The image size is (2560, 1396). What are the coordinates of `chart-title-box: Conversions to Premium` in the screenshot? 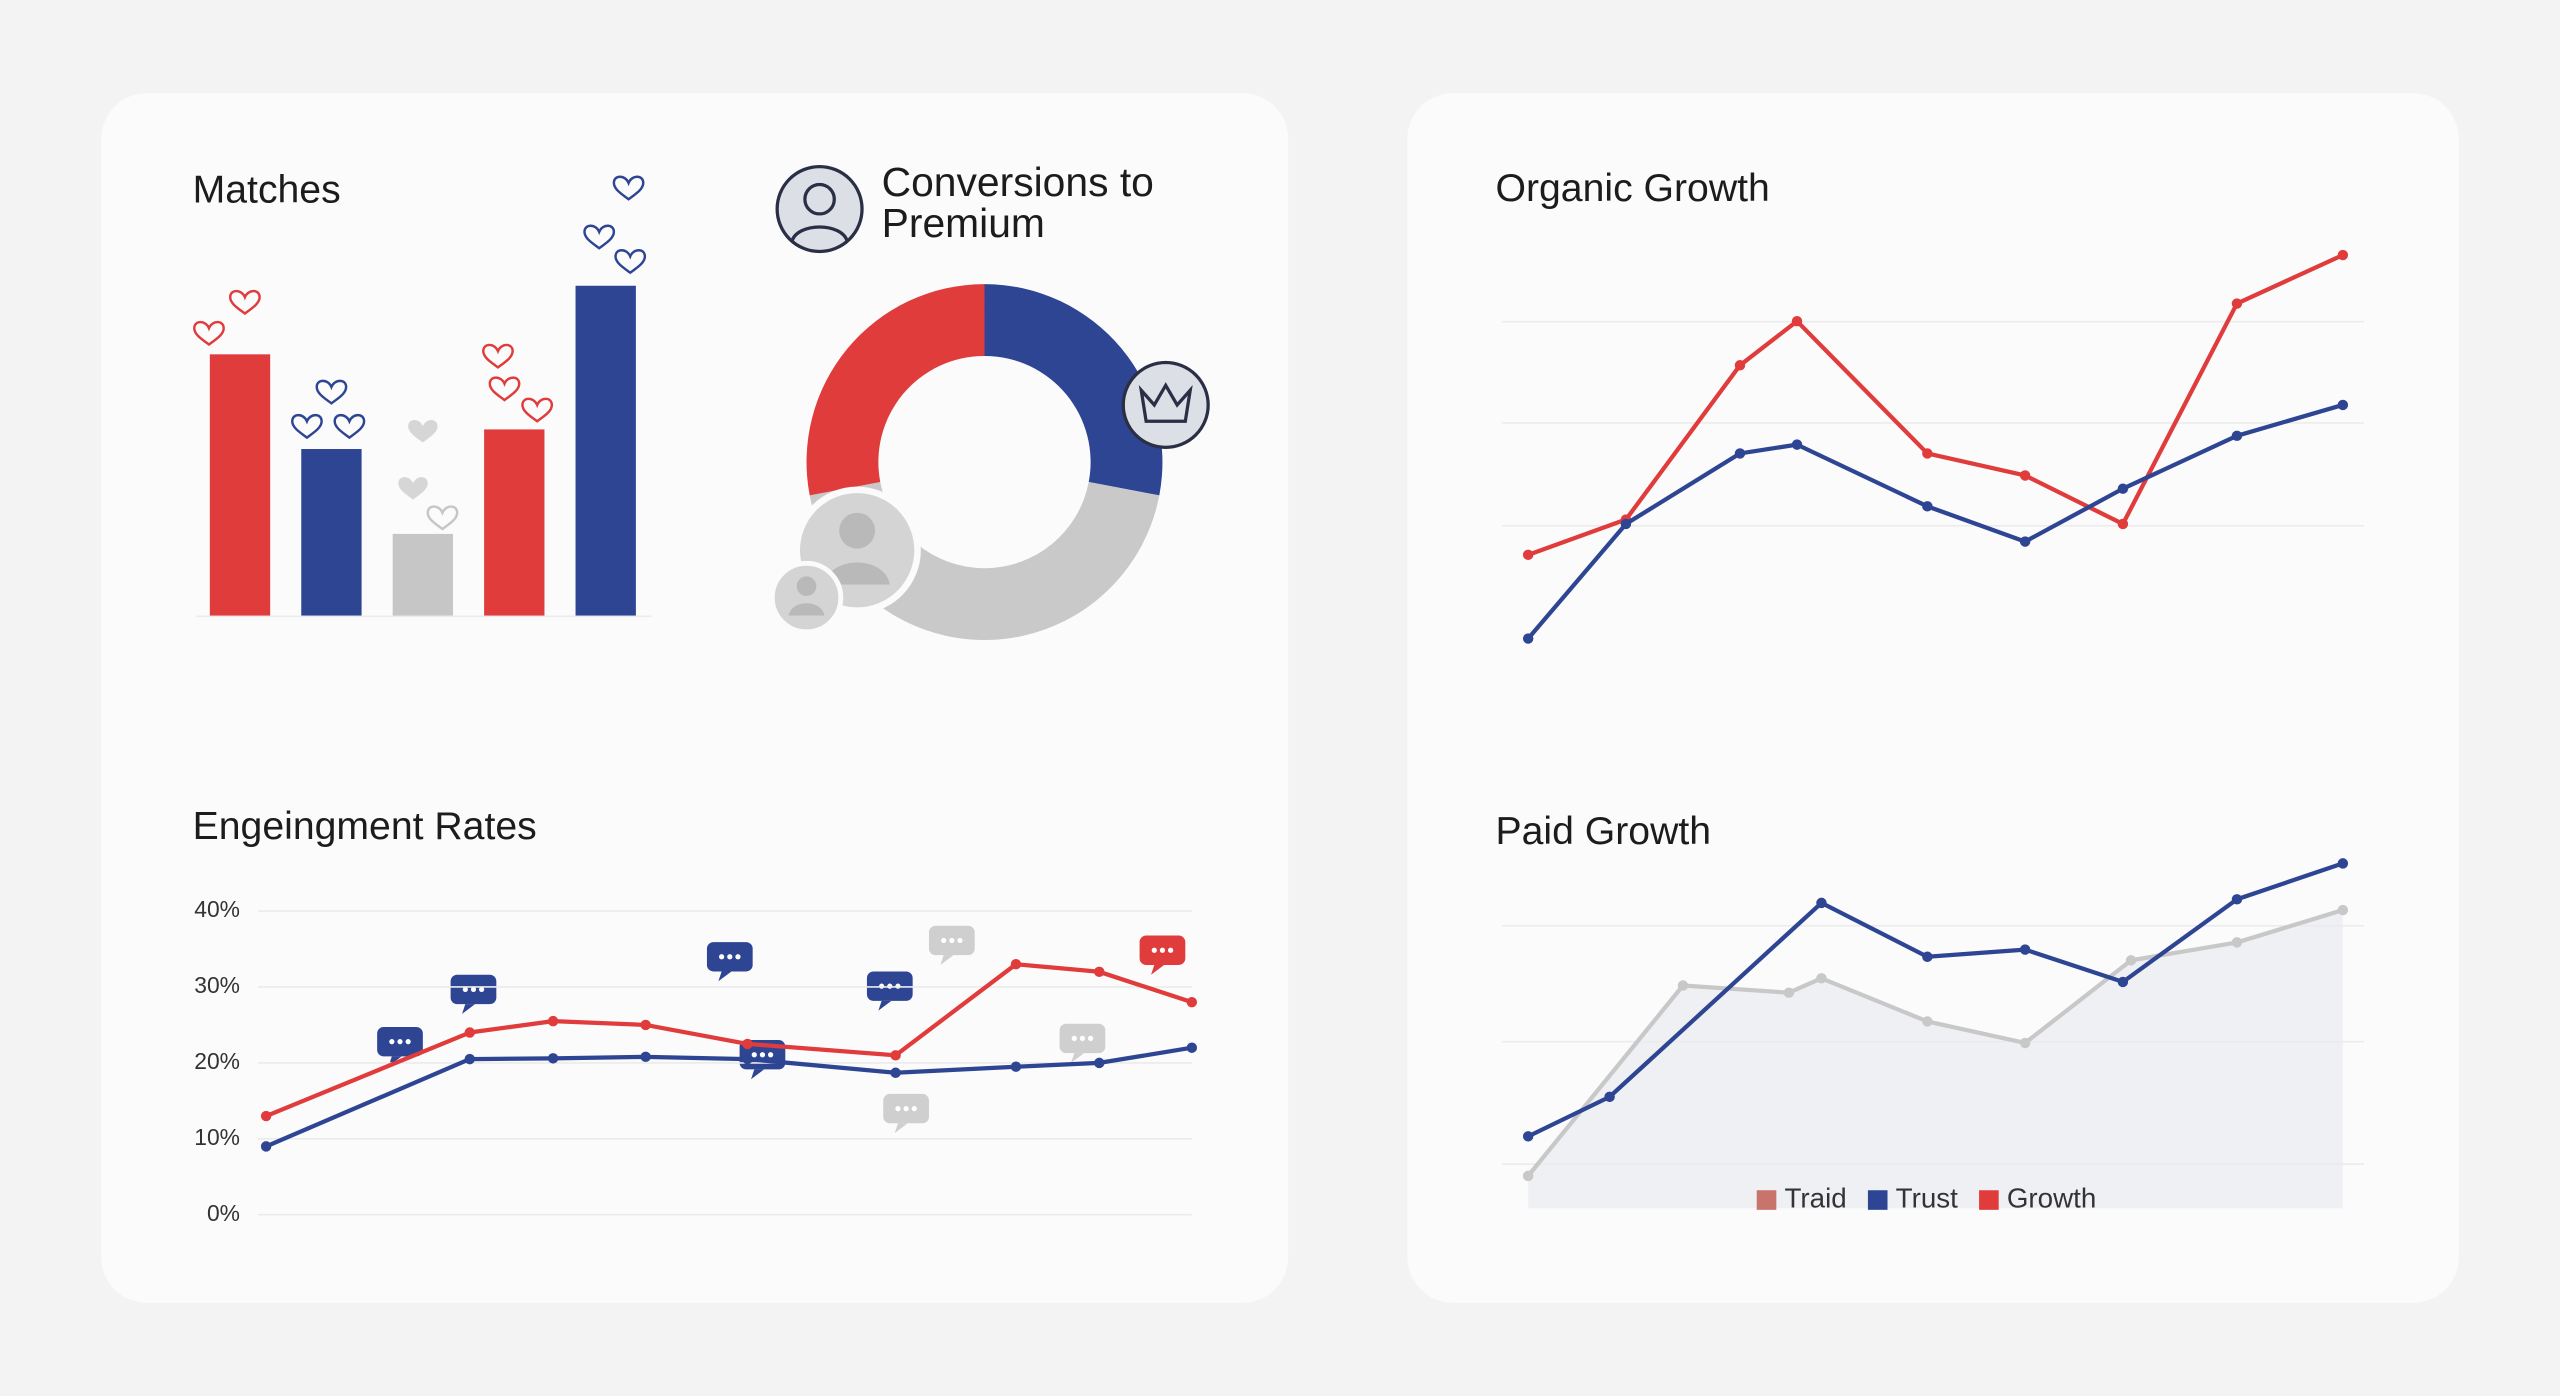 It's located at (1017, 205).